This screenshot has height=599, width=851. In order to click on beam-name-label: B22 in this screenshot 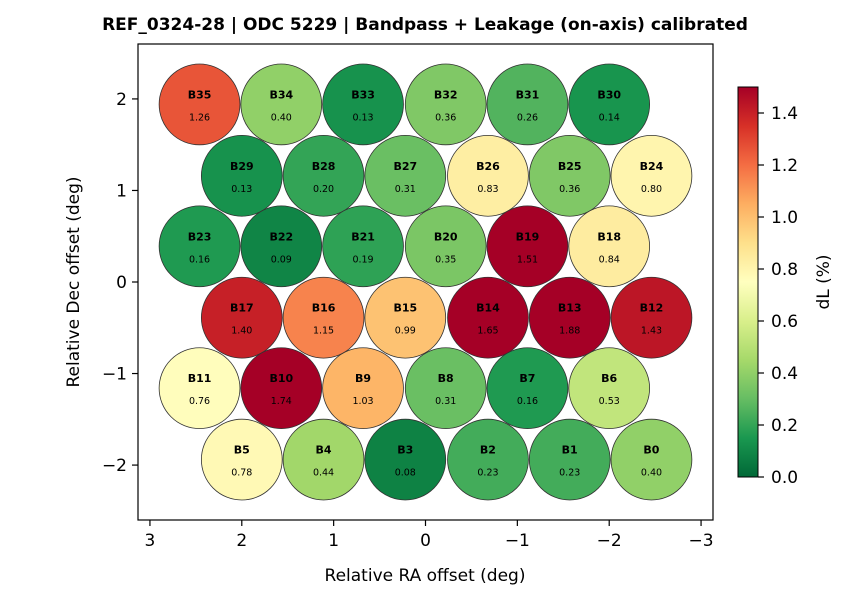, I will do `click(281, 236)`.